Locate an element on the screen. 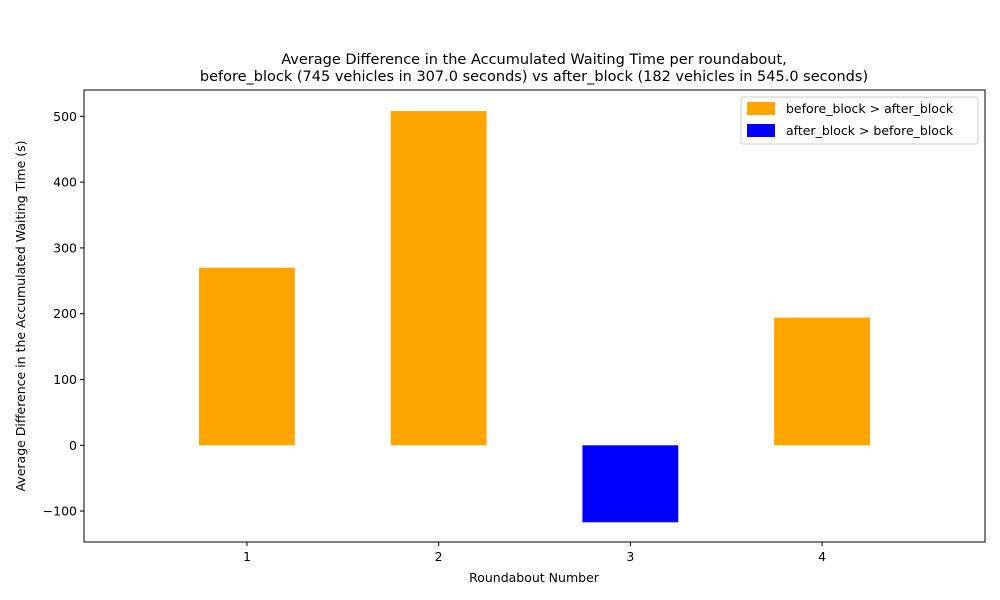 The width and height of the screenshot is (1000, 600). y-axis-ticks: −100 0 100 200 300 400 500 is located at coordinates (63, 314).